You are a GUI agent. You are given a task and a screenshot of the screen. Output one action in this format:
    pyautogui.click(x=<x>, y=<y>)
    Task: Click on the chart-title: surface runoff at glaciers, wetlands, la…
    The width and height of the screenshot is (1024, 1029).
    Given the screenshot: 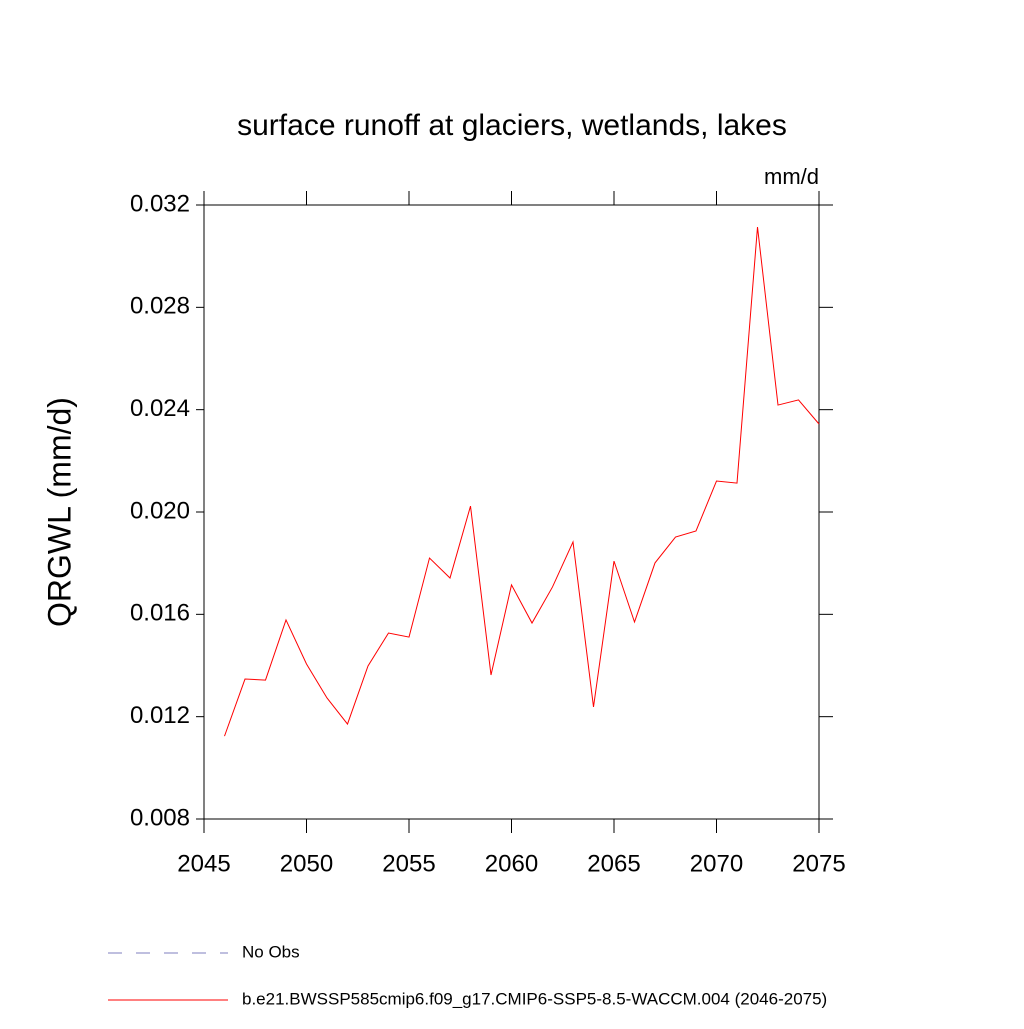 What is the action you would take?
    pyautogui.click(x=512, y=125)
    